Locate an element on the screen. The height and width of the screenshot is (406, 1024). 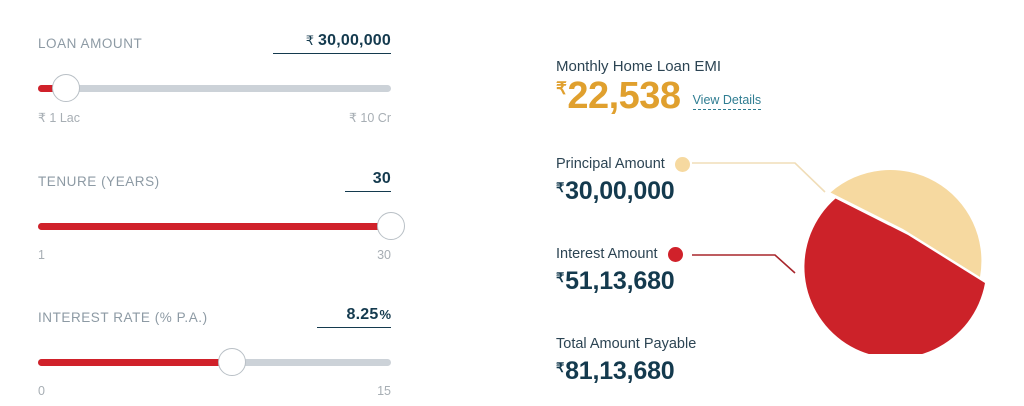
tenure-track-area is located at coordinates (221, 227).